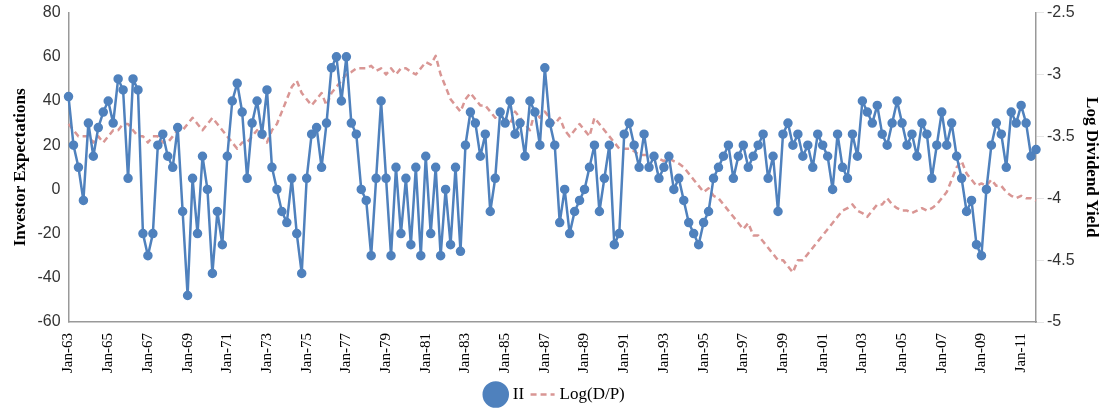  I want to click on x-tick-label: Jan-93, so click(662, 353).